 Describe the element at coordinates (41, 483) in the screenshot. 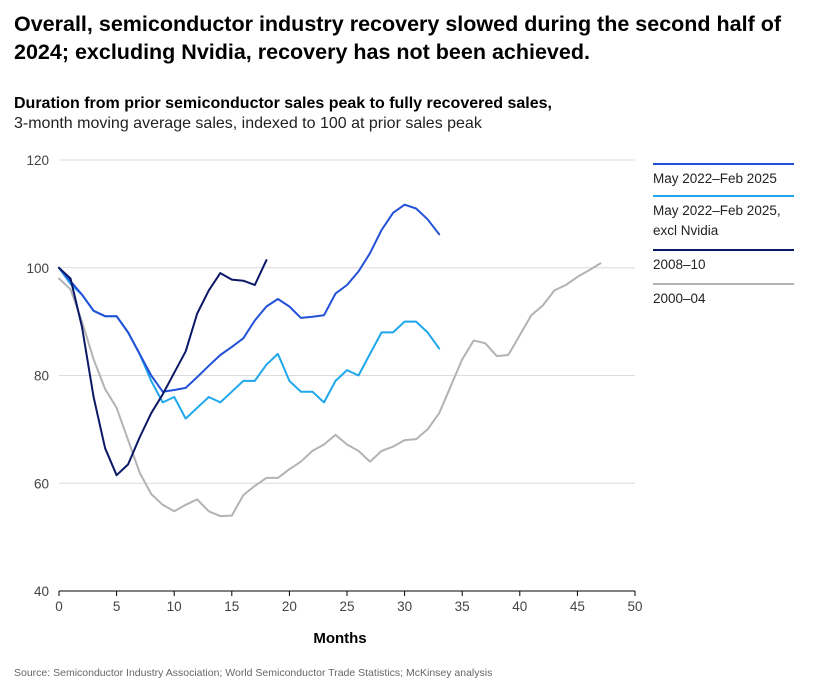

I see `y-tick-label: 60` at that location.